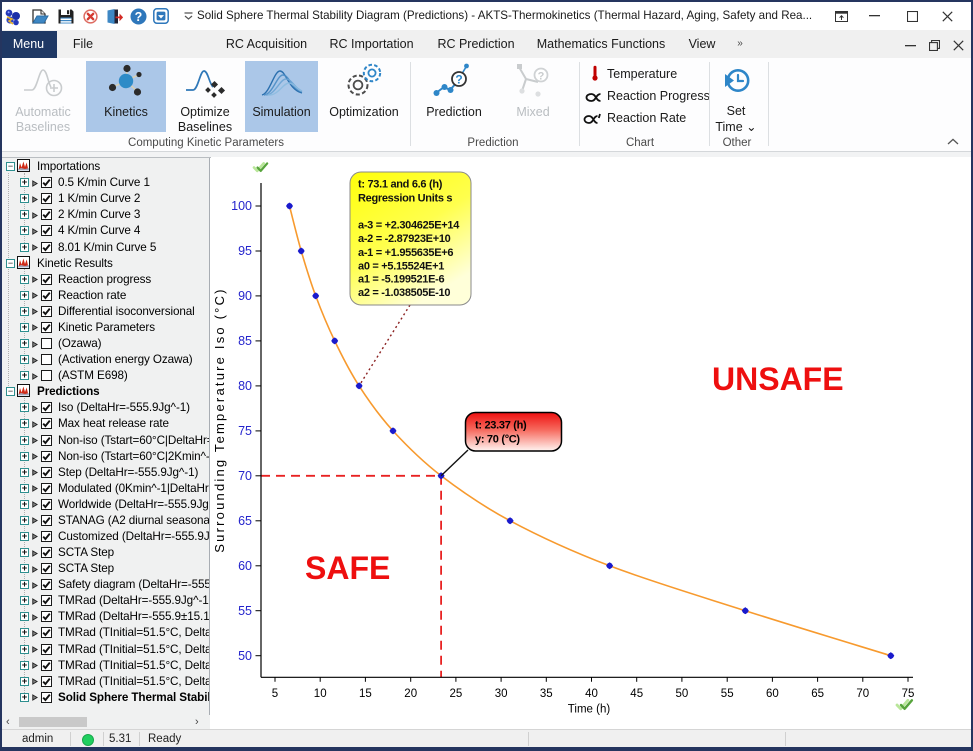 This screenshot has height=751, width=973. What do you see at coordinates (404, 239) in the screenshot?
I see `svg-text: a-2 = -2.87923E+10` at bounding box center [404, 239].